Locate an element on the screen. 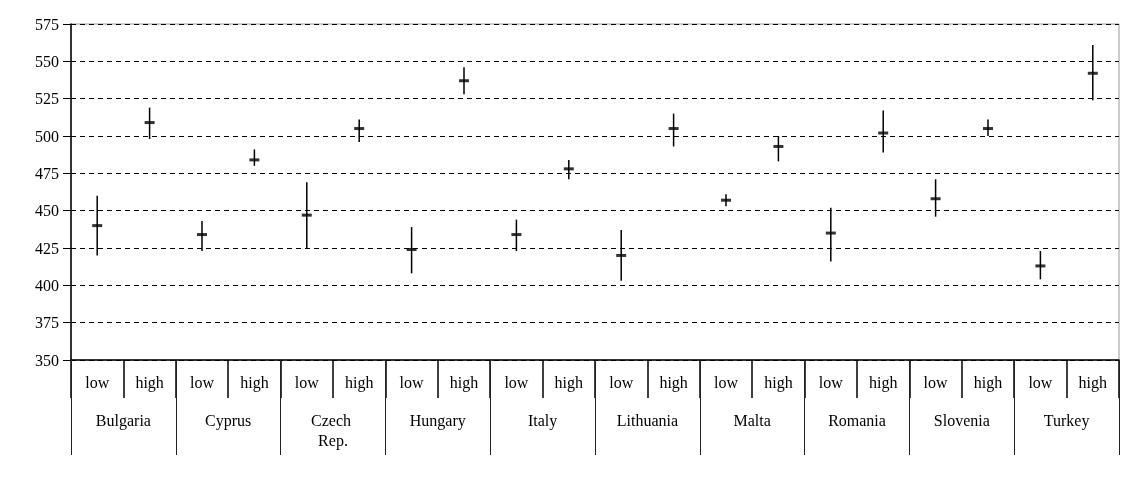 The image size is (1121, 499). y-tick-label: 375 is located at coordinates (47, 323).